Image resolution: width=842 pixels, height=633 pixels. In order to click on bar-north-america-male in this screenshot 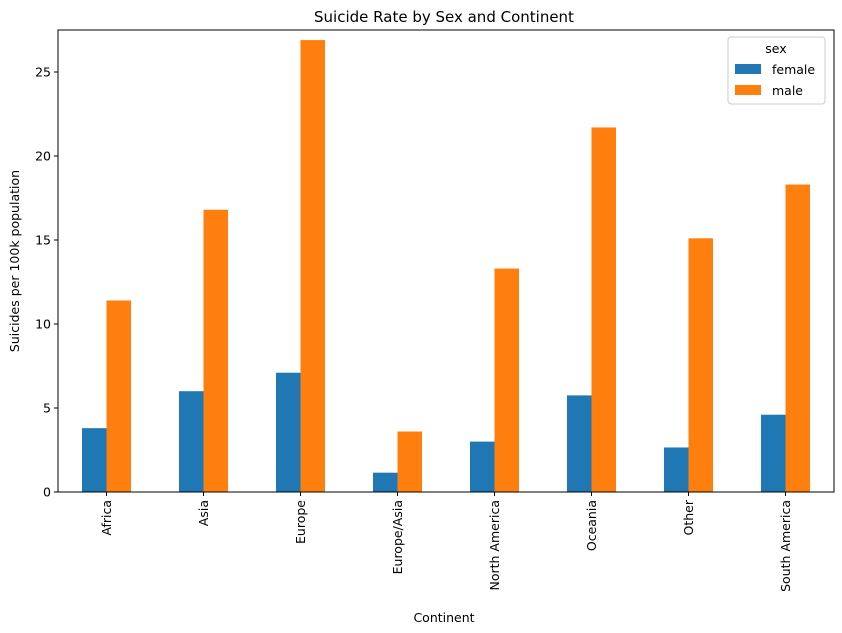, I will do `click(506, 380)`.